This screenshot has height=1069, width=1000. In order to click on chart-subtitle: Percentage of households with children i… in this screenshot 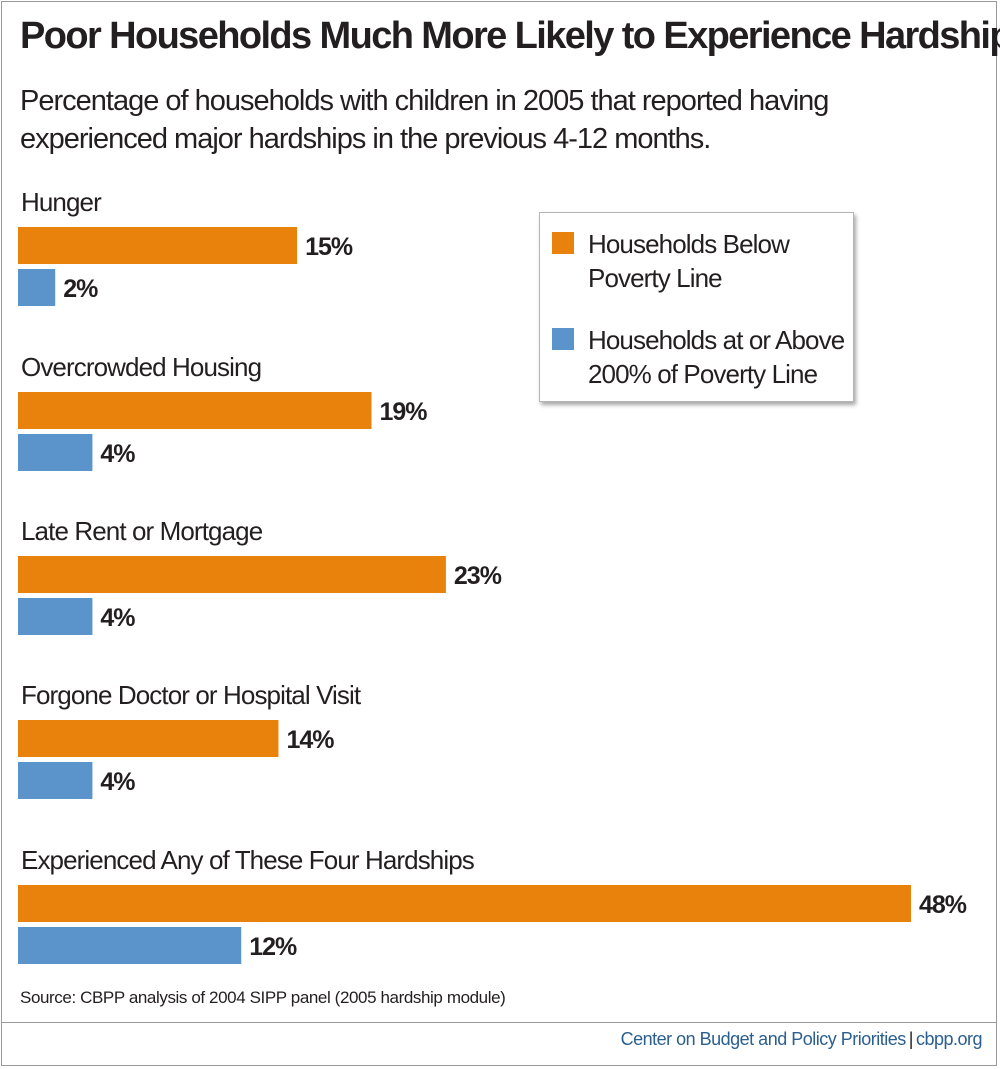, I will do `click(424, 120)`.